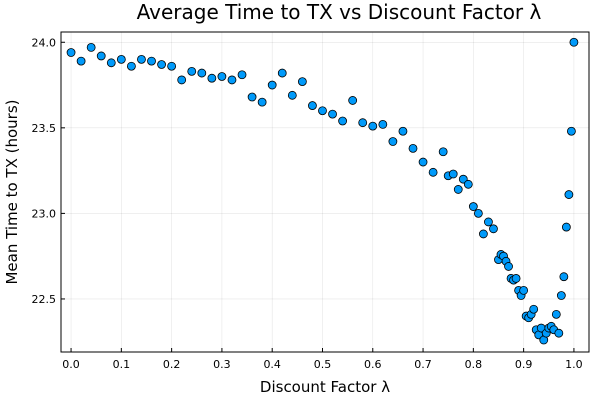  I want to click on x-tick-label: 0.3, so click(222, 364).